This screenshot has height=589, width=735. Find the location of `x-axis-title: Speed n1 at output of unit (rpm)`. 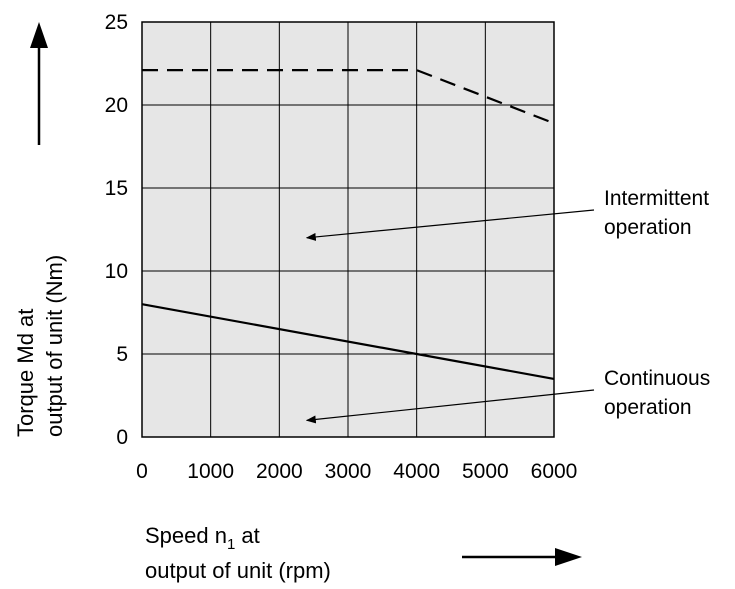

x-axis-title: Speed n1 at output of unit (rpm) is located at coordinates (238, 553).